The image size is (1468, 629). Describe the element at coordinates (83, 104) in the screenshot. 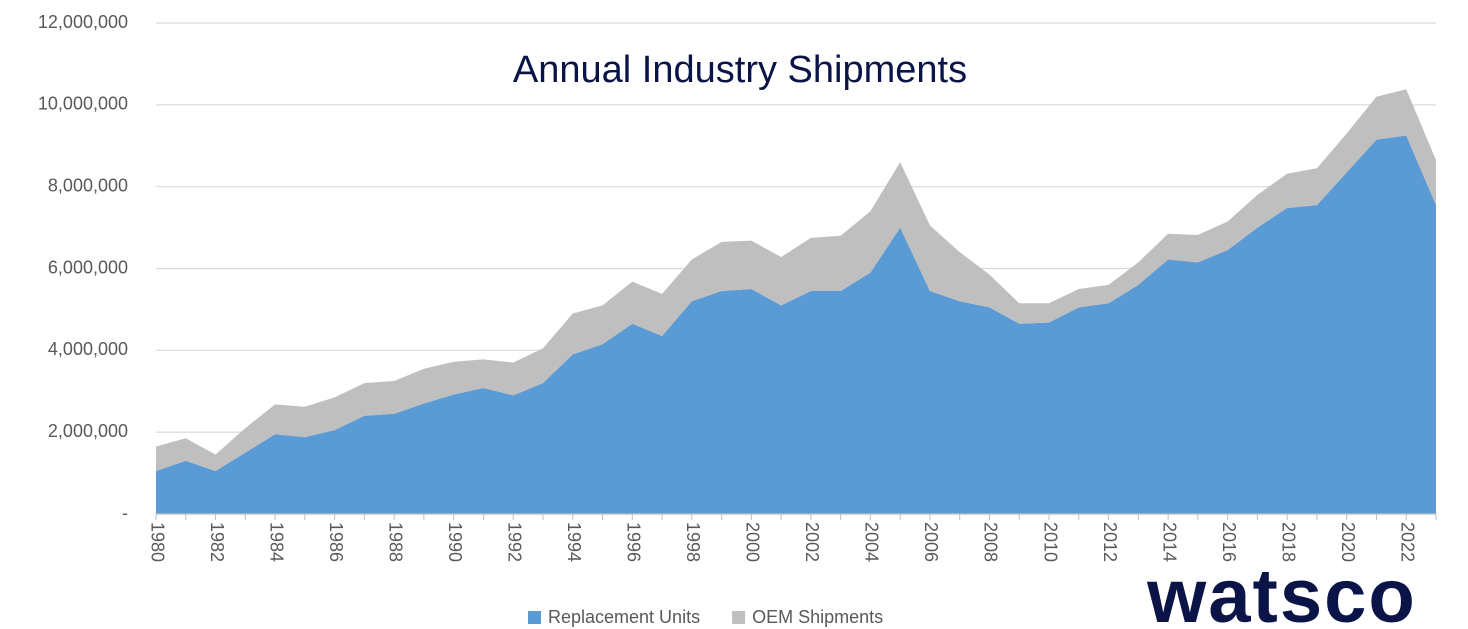

I see `y-tick-label: 10,000,000` at that location.